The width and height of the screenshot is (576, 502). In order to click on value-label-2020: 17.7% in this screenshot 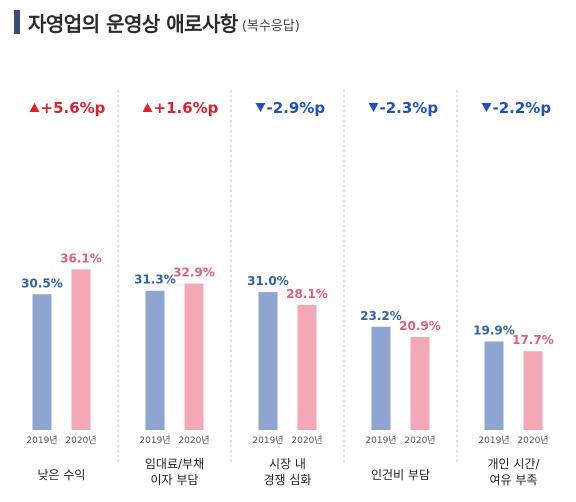, I will do `click(533, 340)`.